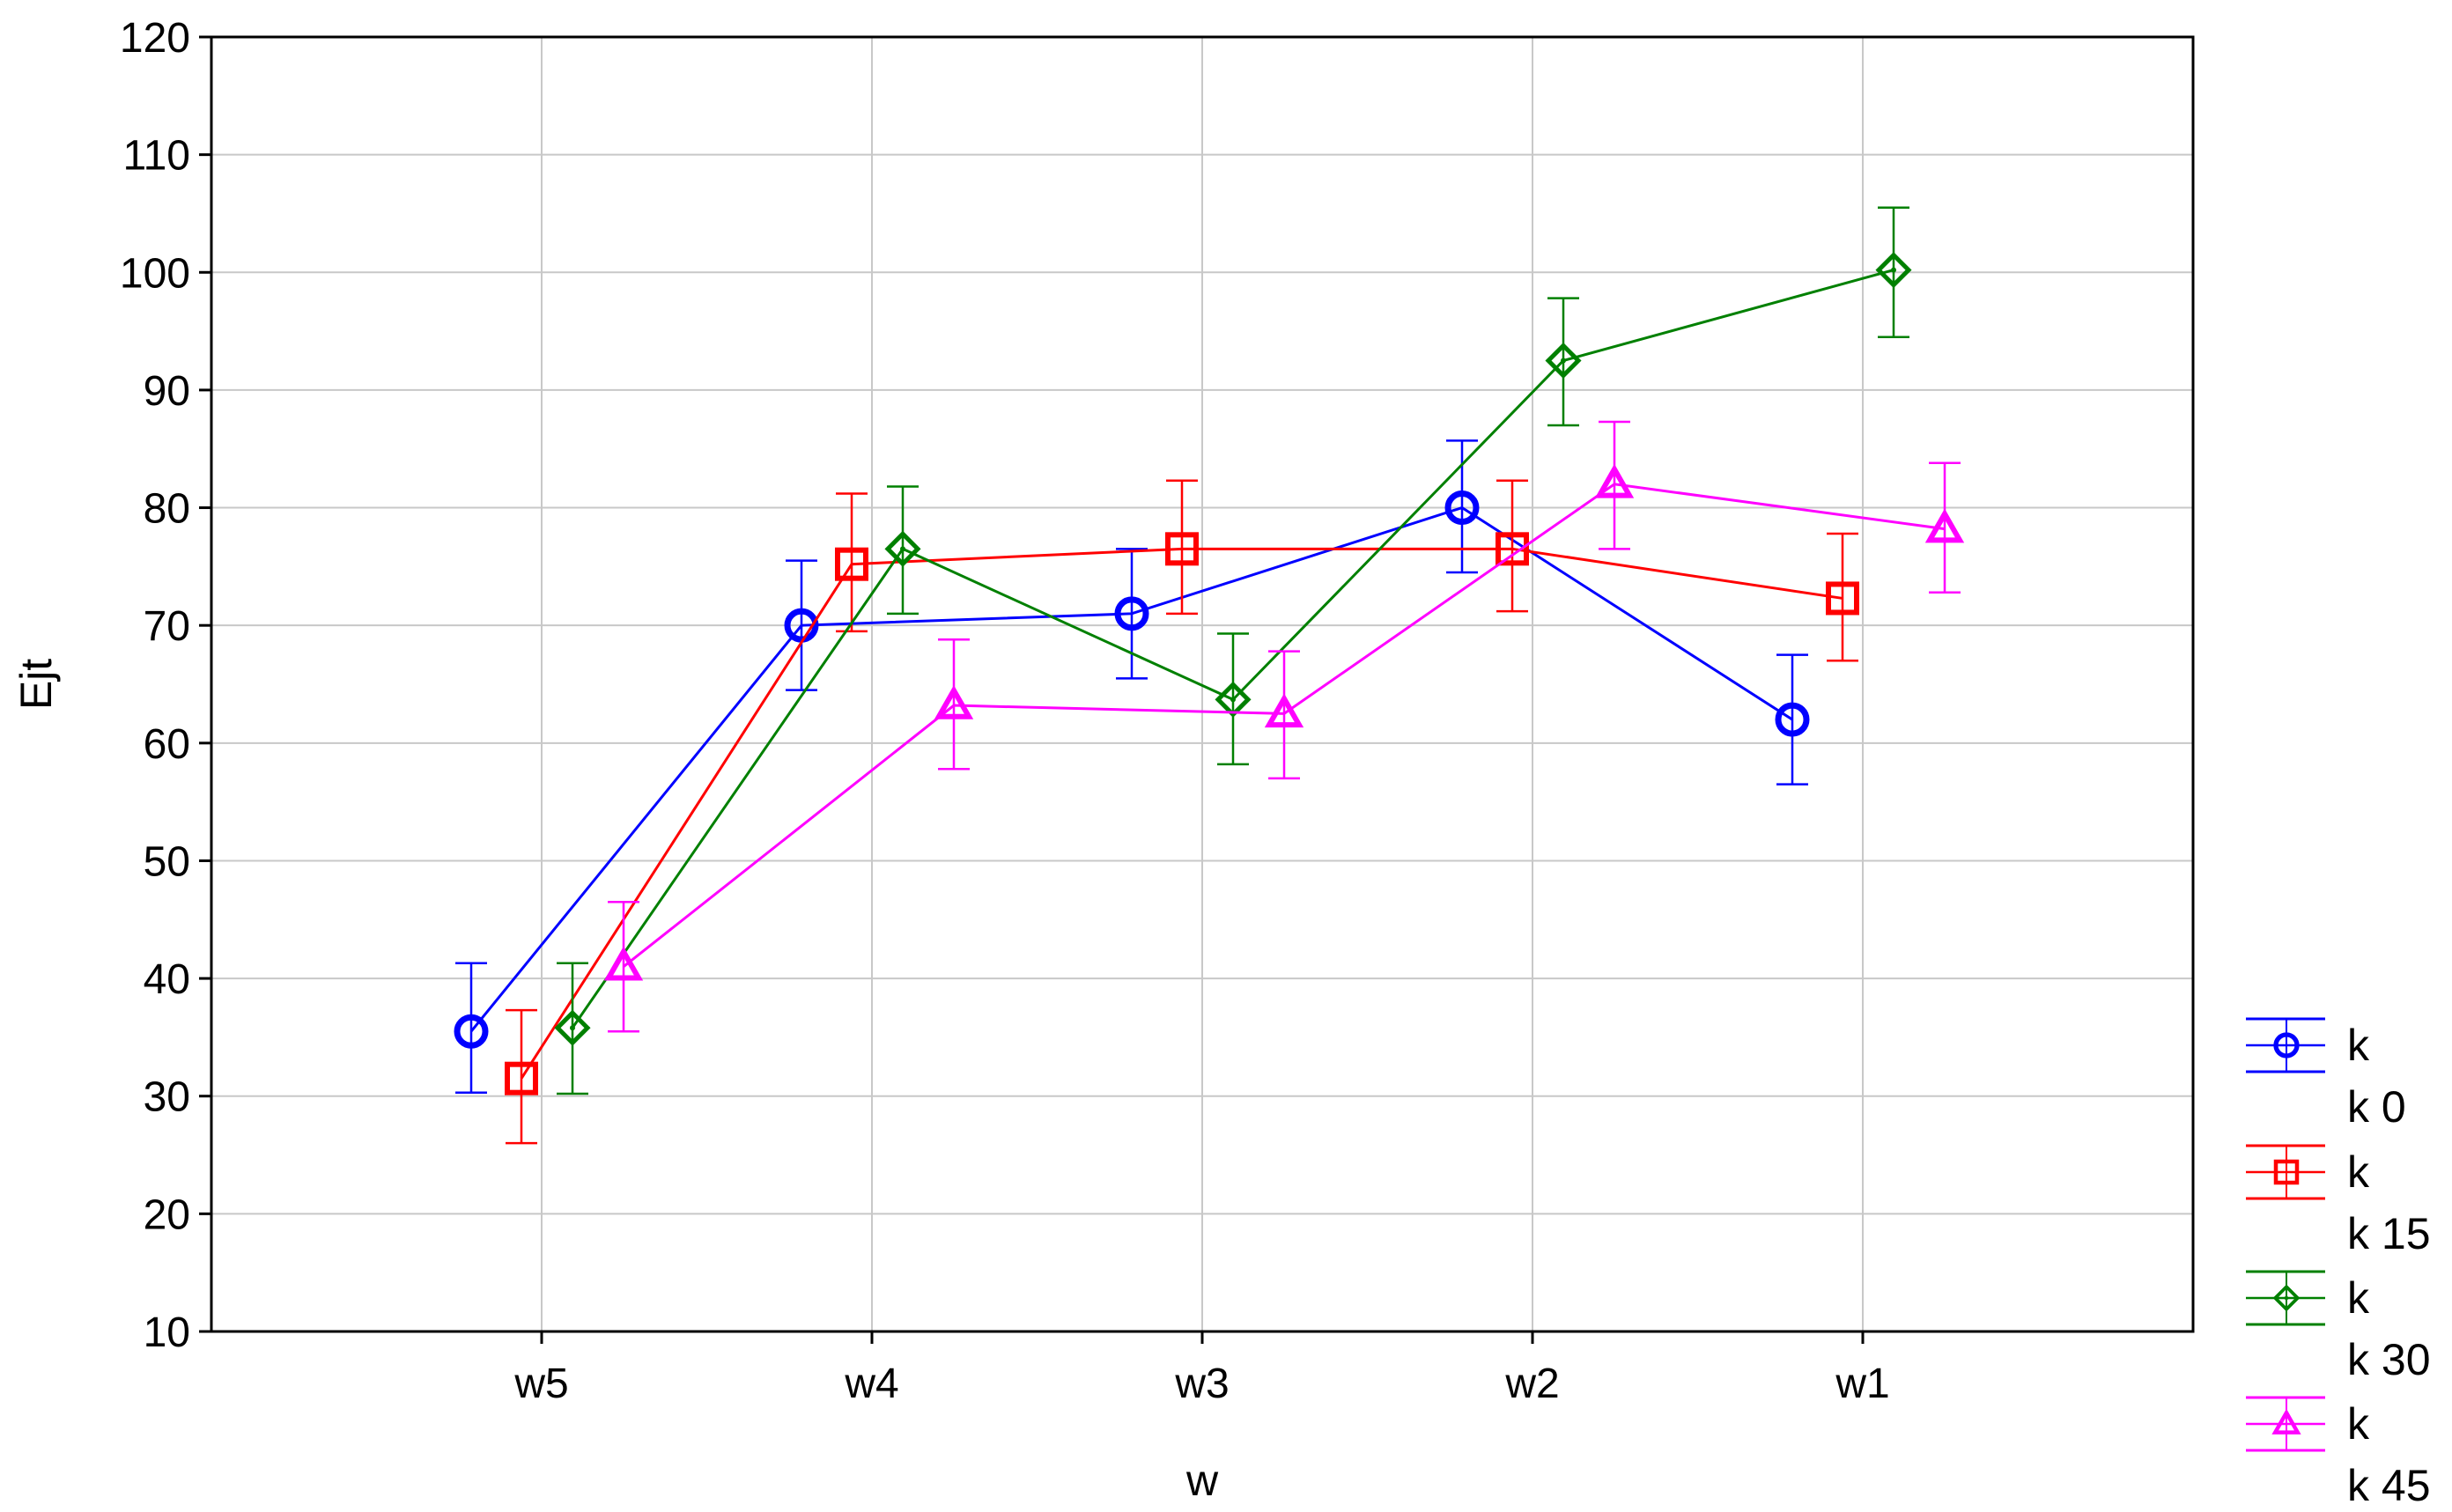 This screenshot has width=2452, height=1512. Describe the element at coordinates (1862, 1384) in the screenshot. I see `x-tick-label: w1` at that location.